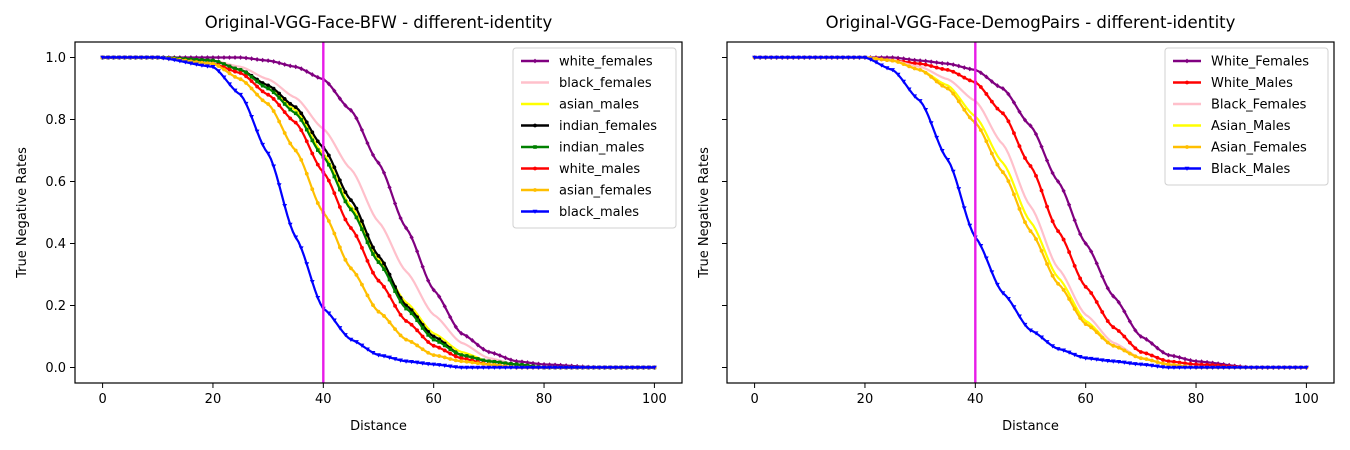 This screenshot has height=450, width=1350. Describe the element at coordinates (754, 399) in the screenshot. I see `x-tick-label: 0` at that location.